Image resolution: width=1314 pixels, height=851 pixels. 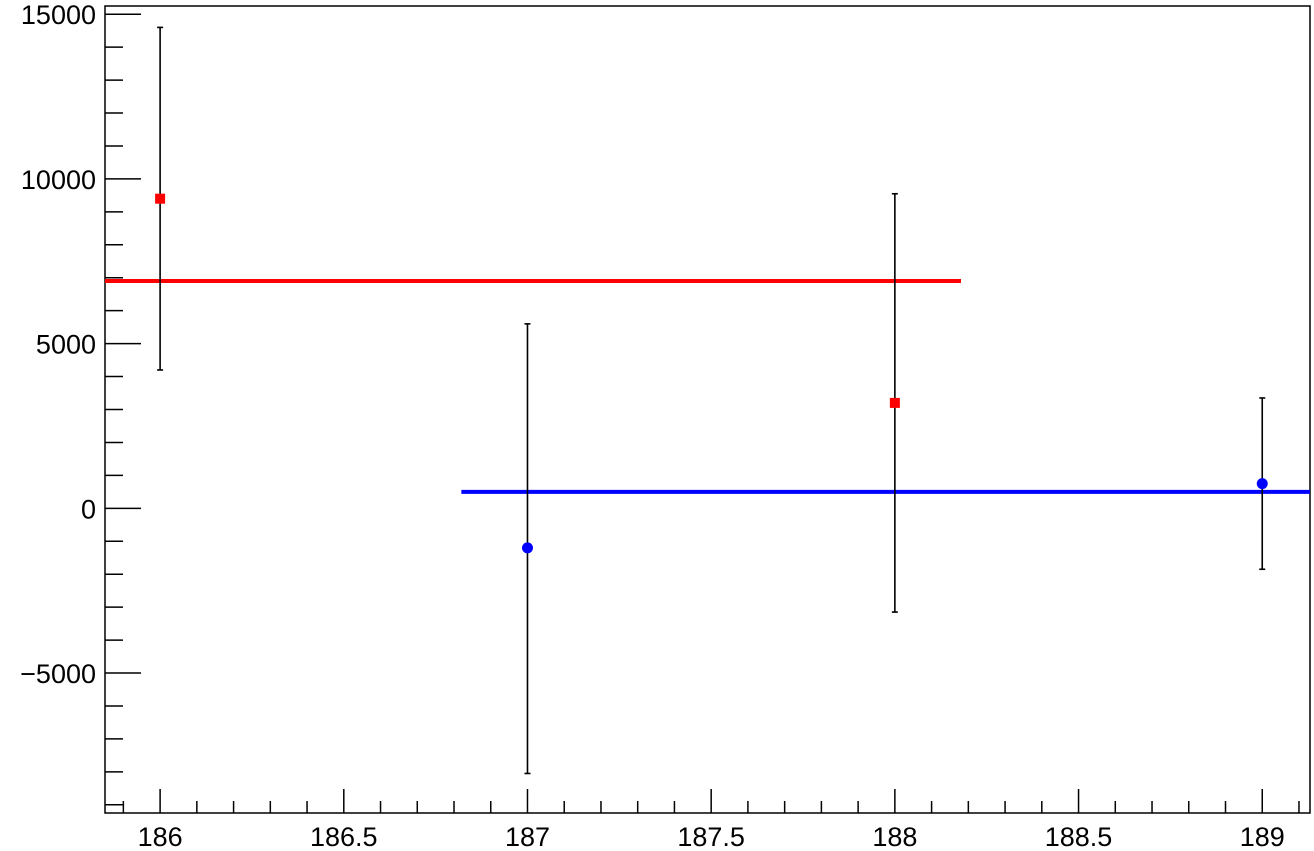 What do you see at coordinates (344, 836) in the screenshot?
I see `x-tick-label: 186.5` at bounding box center [344, 836].